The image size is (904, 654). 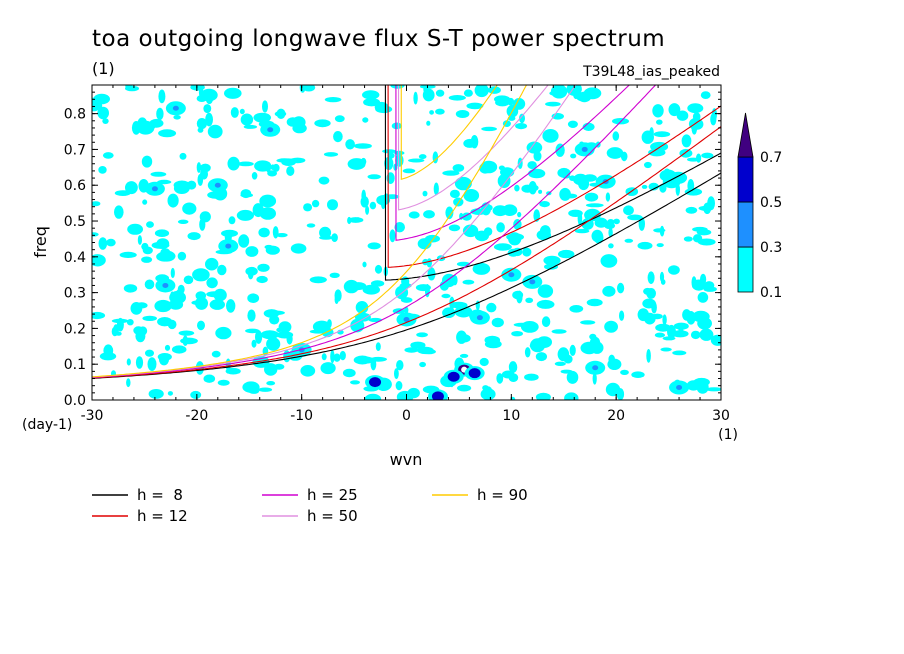 What do you see at coordinates (160, 495) in the screenshot?
I see `legend-label-h8: h = 8` at bounding box center [160, 495].